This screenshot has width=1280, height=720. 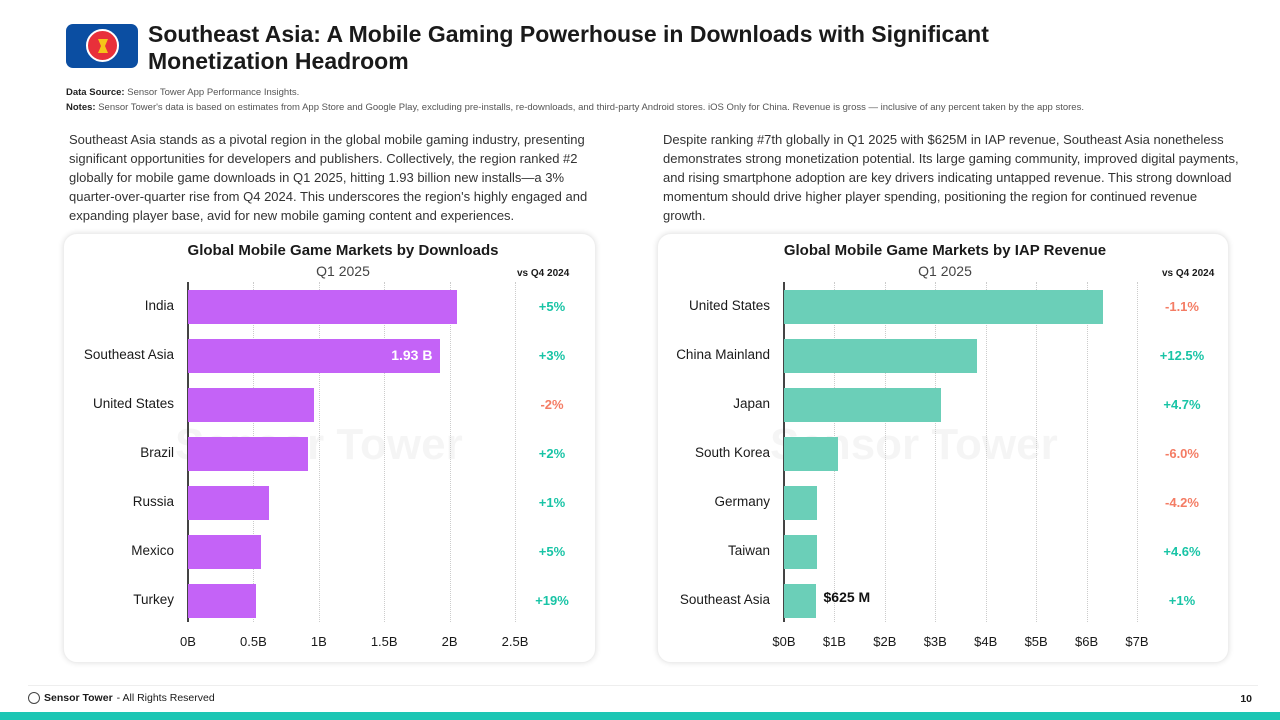 What do you see at coordinates (1182, 404) in the screenshot?
I see `change-value: +4.7%` at bounding box center [1182, 404].